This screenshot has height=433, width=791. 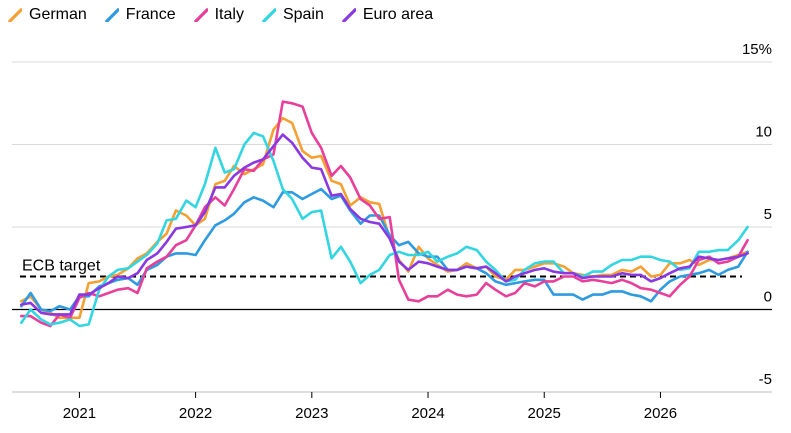 I want to click on y-tick-label: 5, so click(x=768, y=214).